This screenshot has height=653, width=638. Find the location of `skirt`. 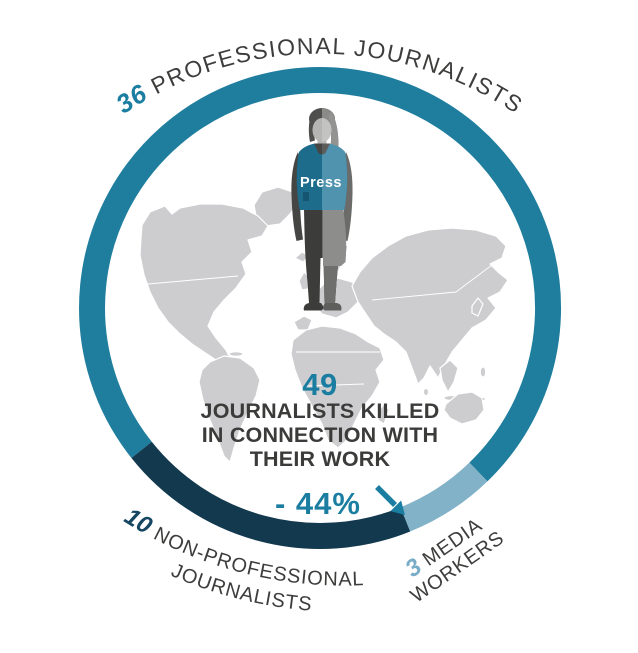

skirt is located at coordinates (335, 237).